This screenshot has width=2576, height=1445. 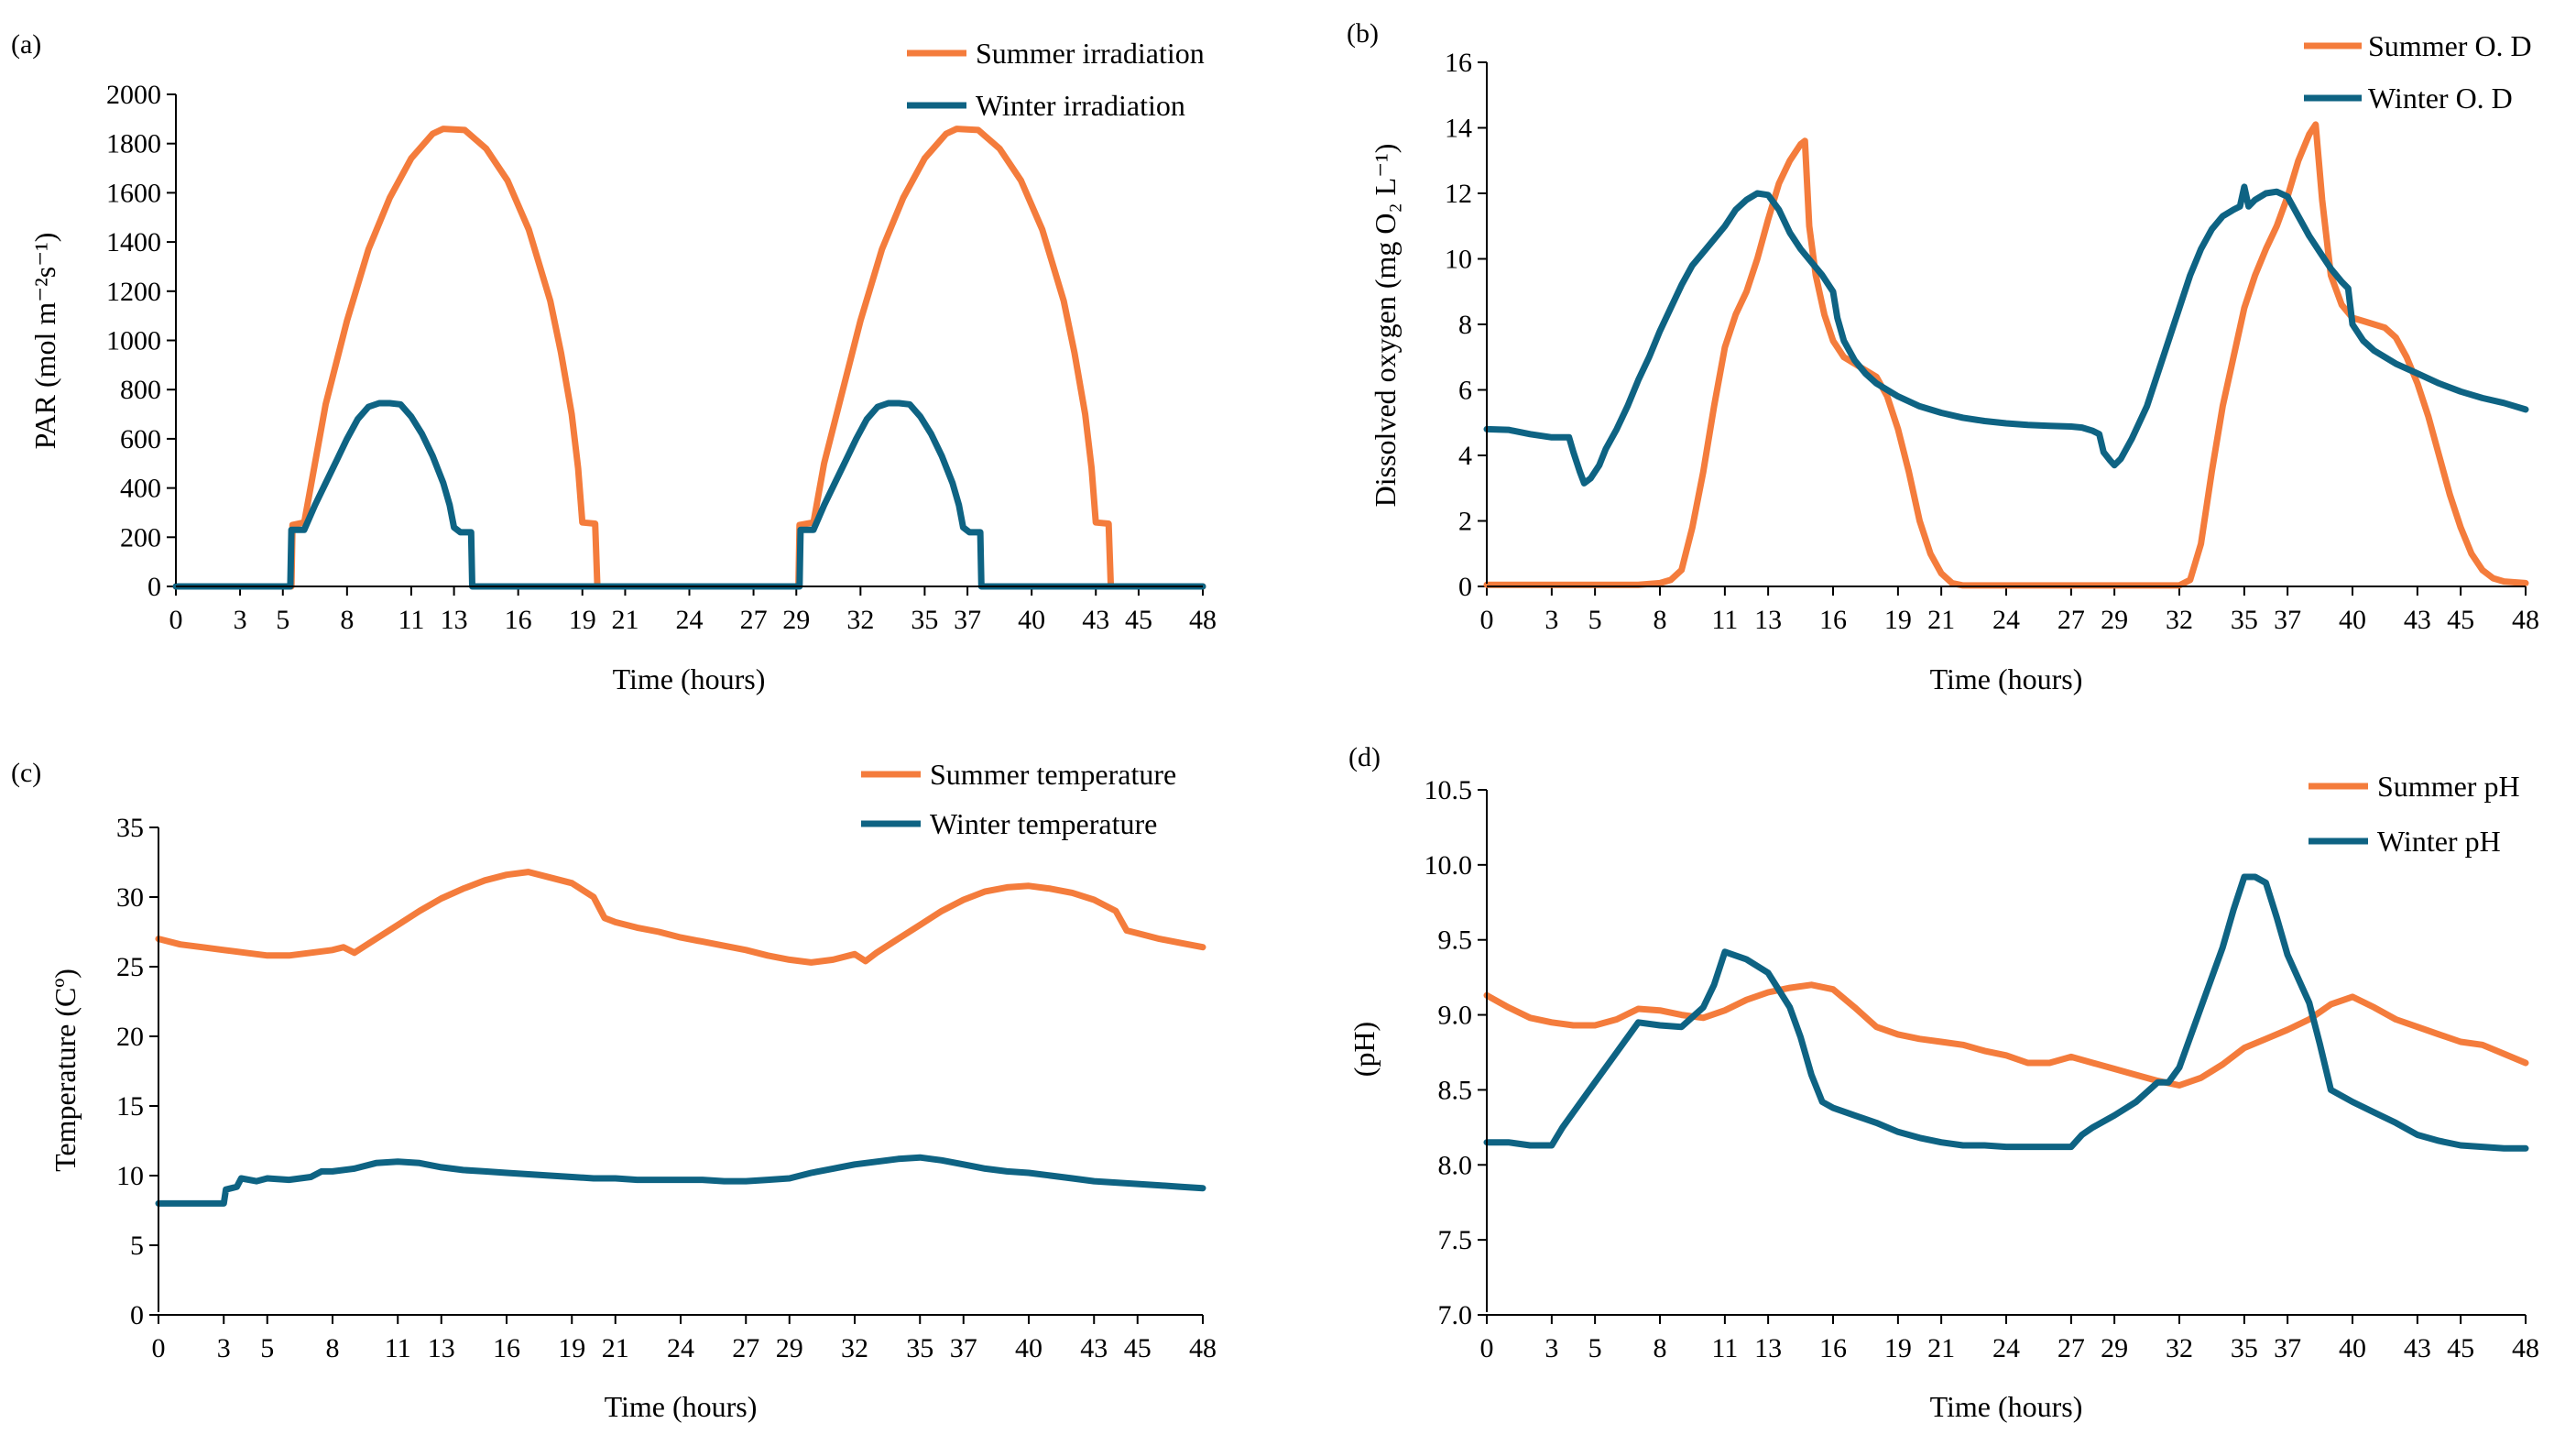 What do you see at coordinates (1053, 774) in the screenshot?
I see `panel-c-legend-summer: Summer temperature` at bounding box center [1053, 774].